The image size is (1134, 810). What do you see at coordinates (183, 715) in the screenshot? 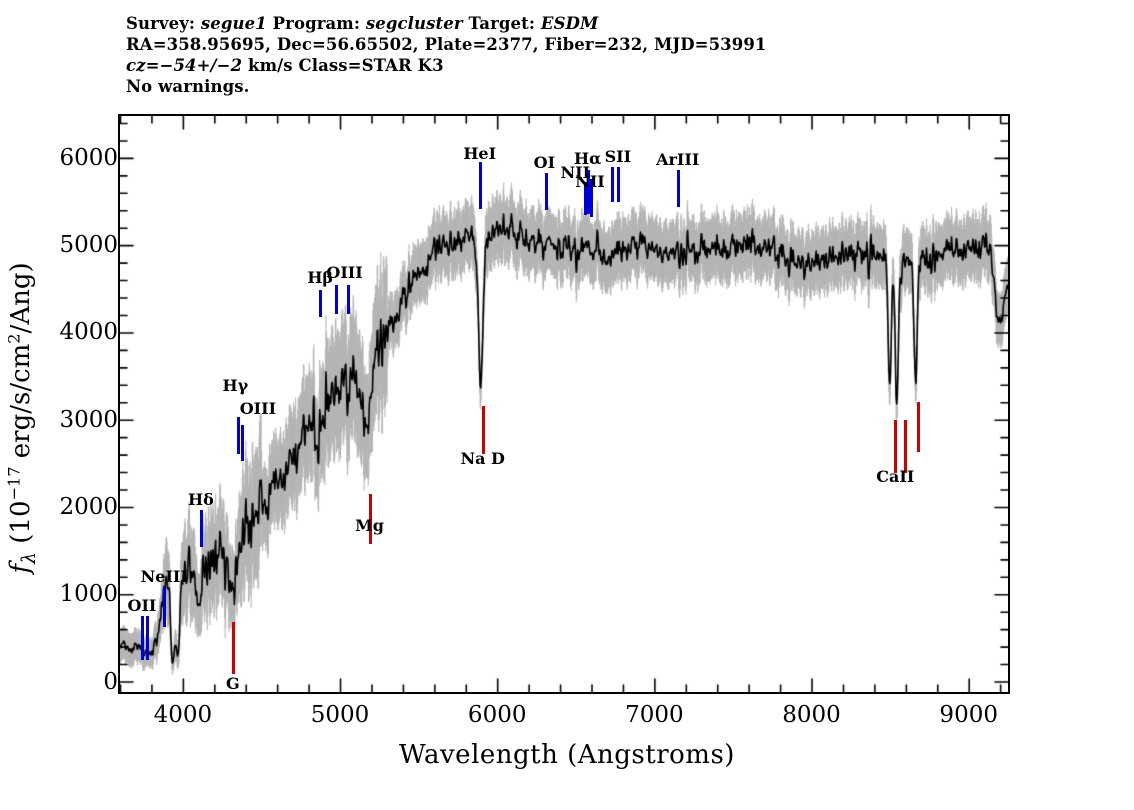
I see `x-tick-label: 4000` at bounding box center [183, 715].